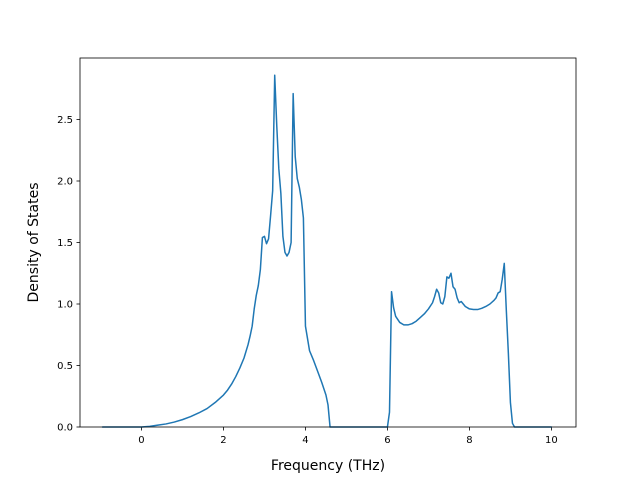 The width and height of the screenshot is (640, 480). I want to click on x-axis-ticks: 0 2 4 6 8 10, so click(348, 436).